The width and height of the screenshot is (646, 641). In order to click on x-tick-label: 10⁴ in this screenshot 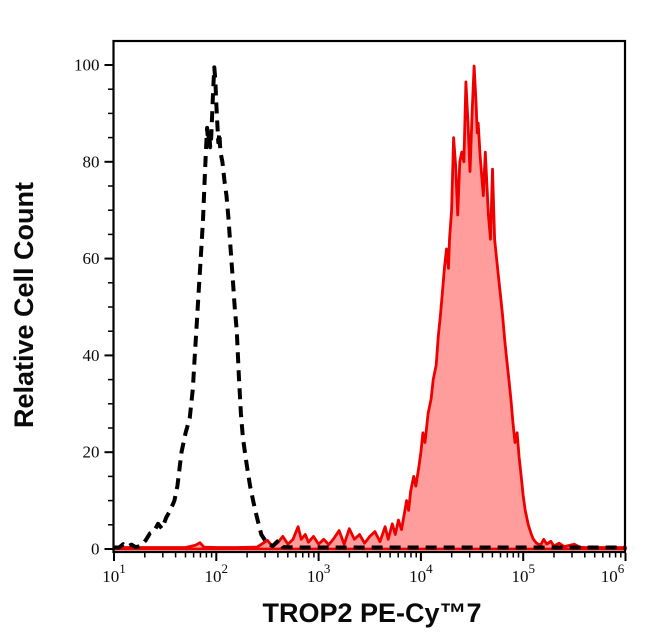, I will do `click(421, 573)`.